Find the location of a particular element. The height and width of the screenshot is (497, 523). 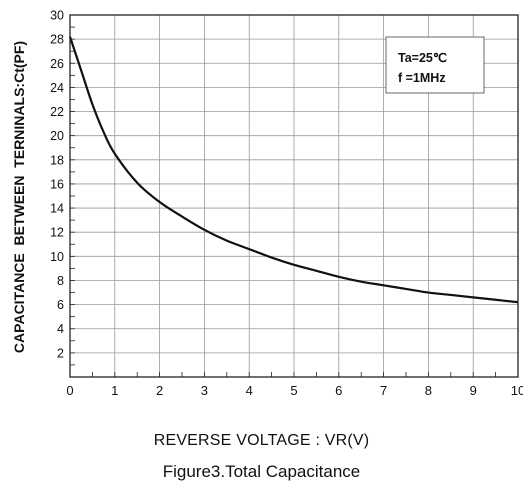

y-tick-label: 14 is located at coordinates (57, 209).